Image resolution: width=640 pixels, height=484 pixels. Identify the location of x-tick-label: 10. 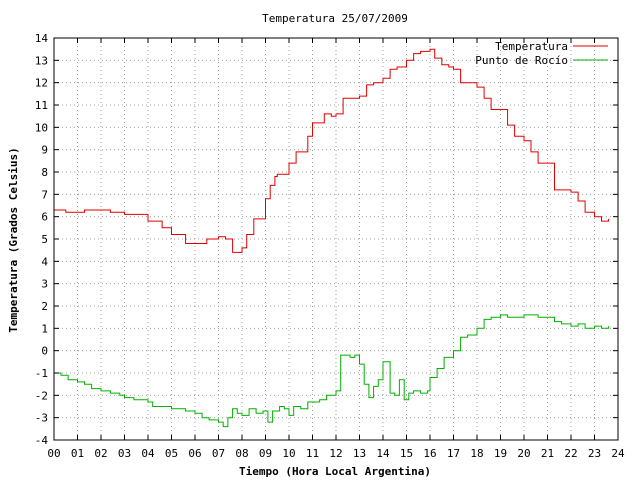
(288, 453).